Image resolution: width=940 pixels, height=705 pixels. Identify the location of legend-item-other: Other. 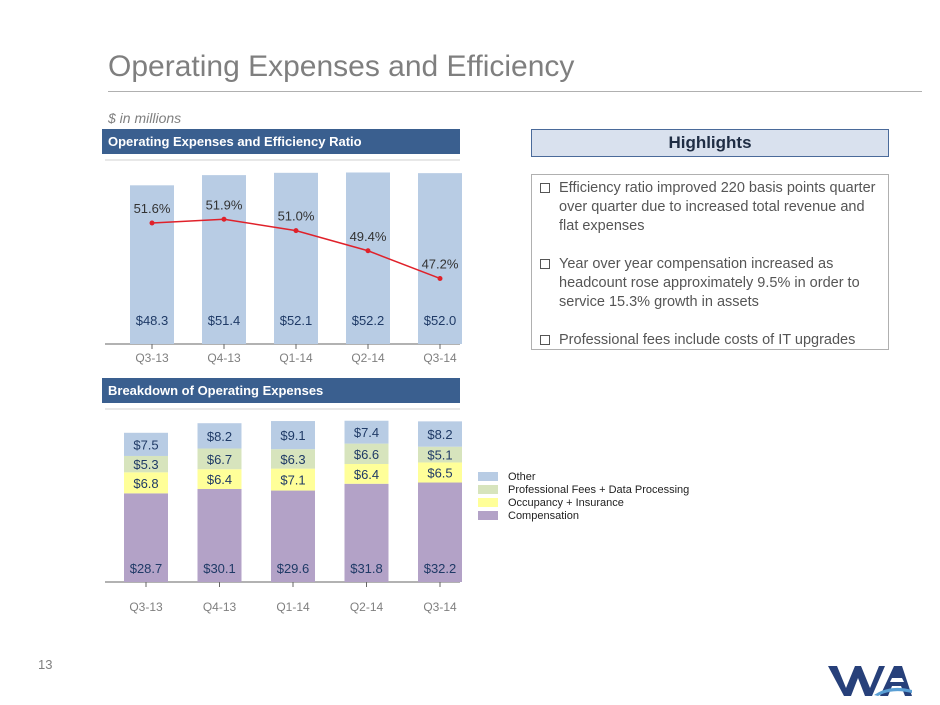
(583, 476).